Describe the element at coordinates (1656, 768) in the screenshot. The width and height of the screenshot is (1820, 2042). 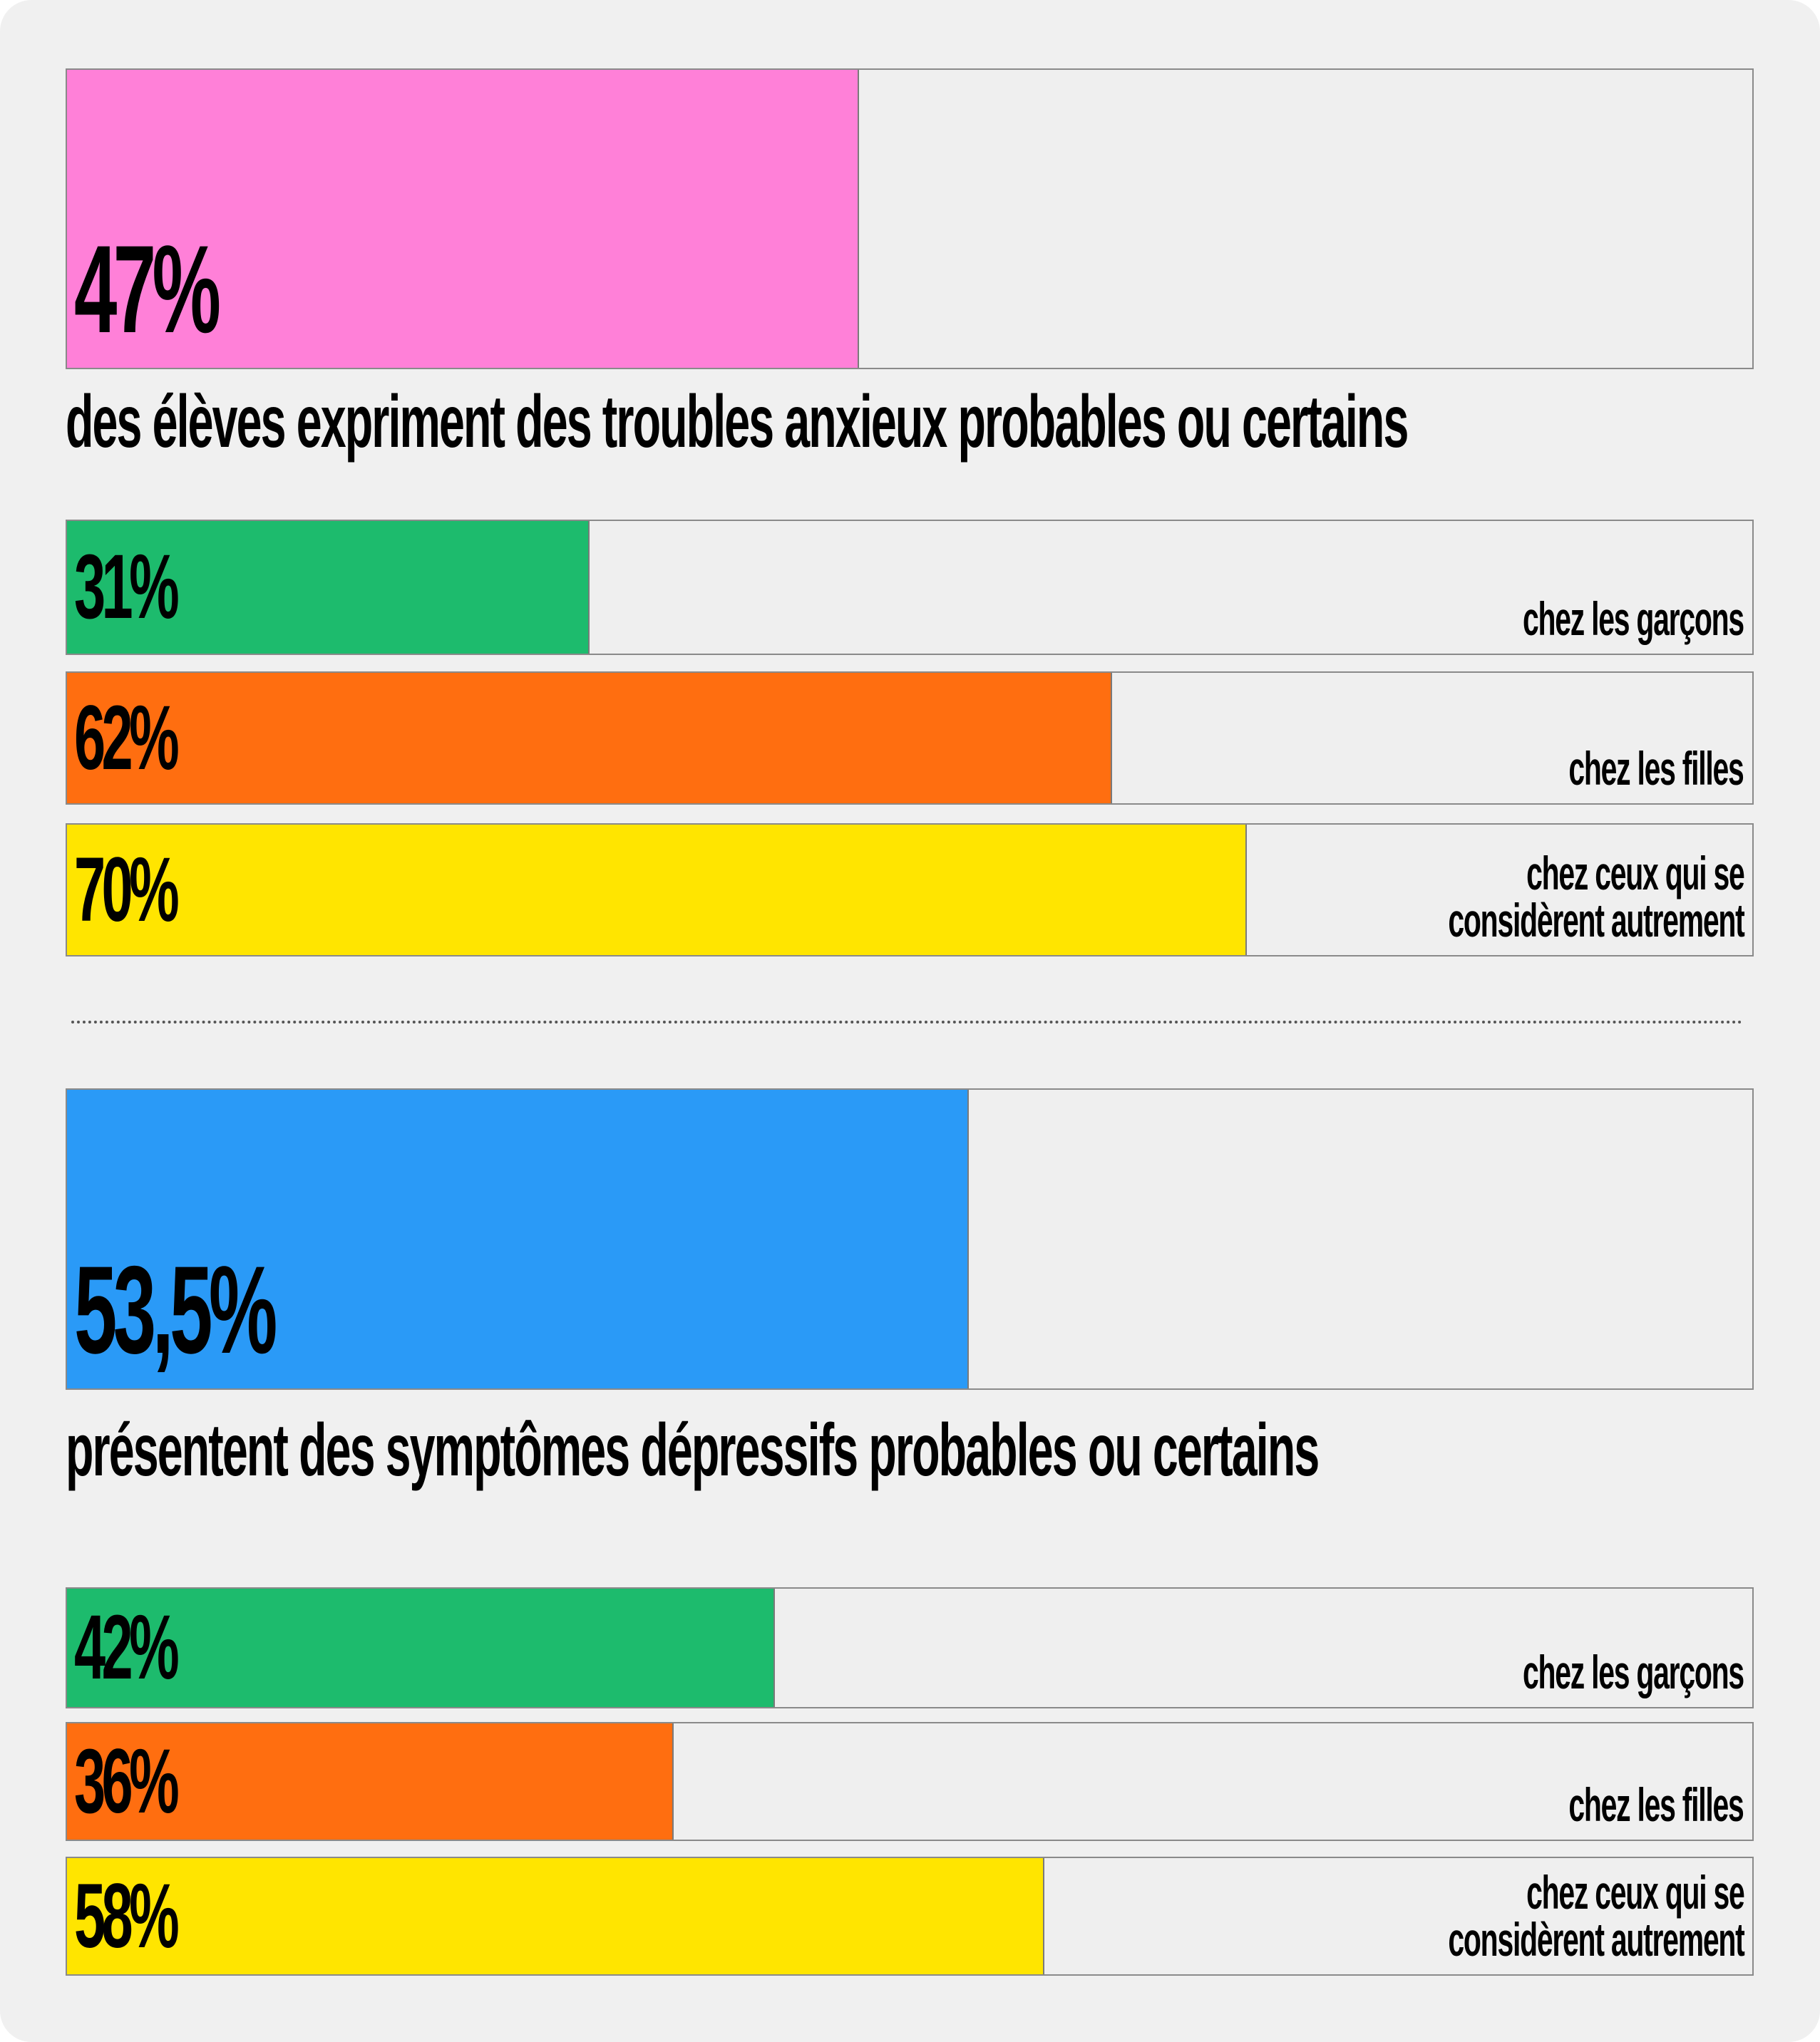
I see `anxiety-girls-label: chez les filles` at that location.